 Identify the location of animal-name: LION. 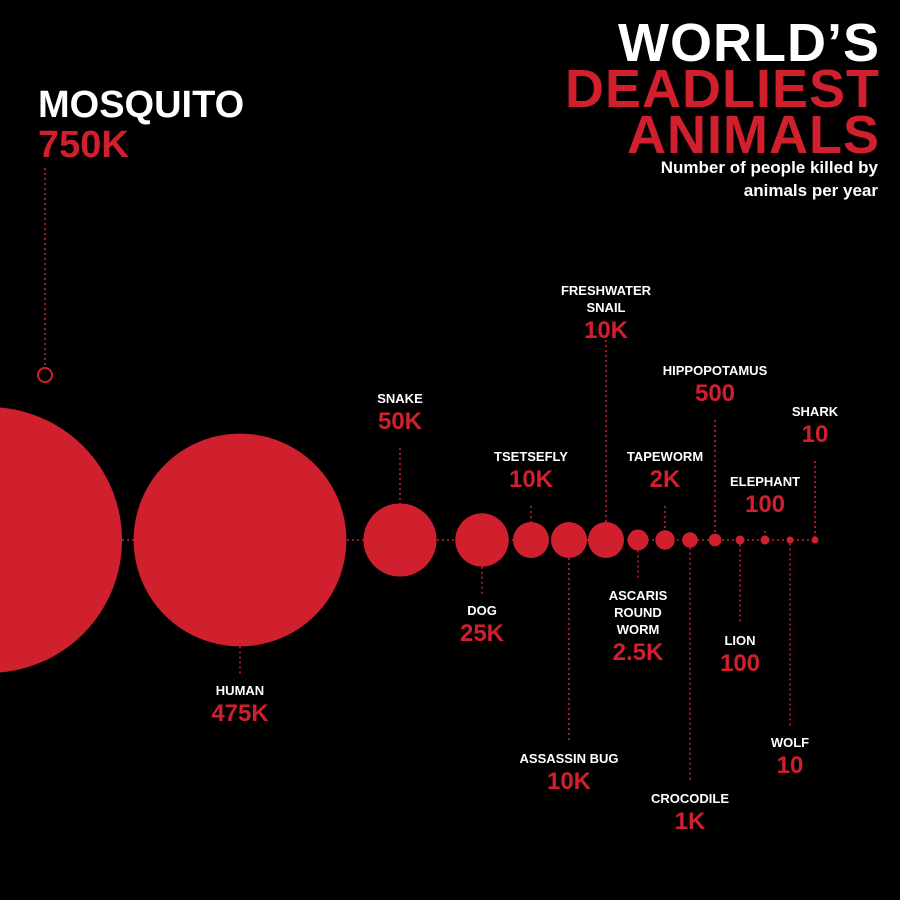
(740, 640).